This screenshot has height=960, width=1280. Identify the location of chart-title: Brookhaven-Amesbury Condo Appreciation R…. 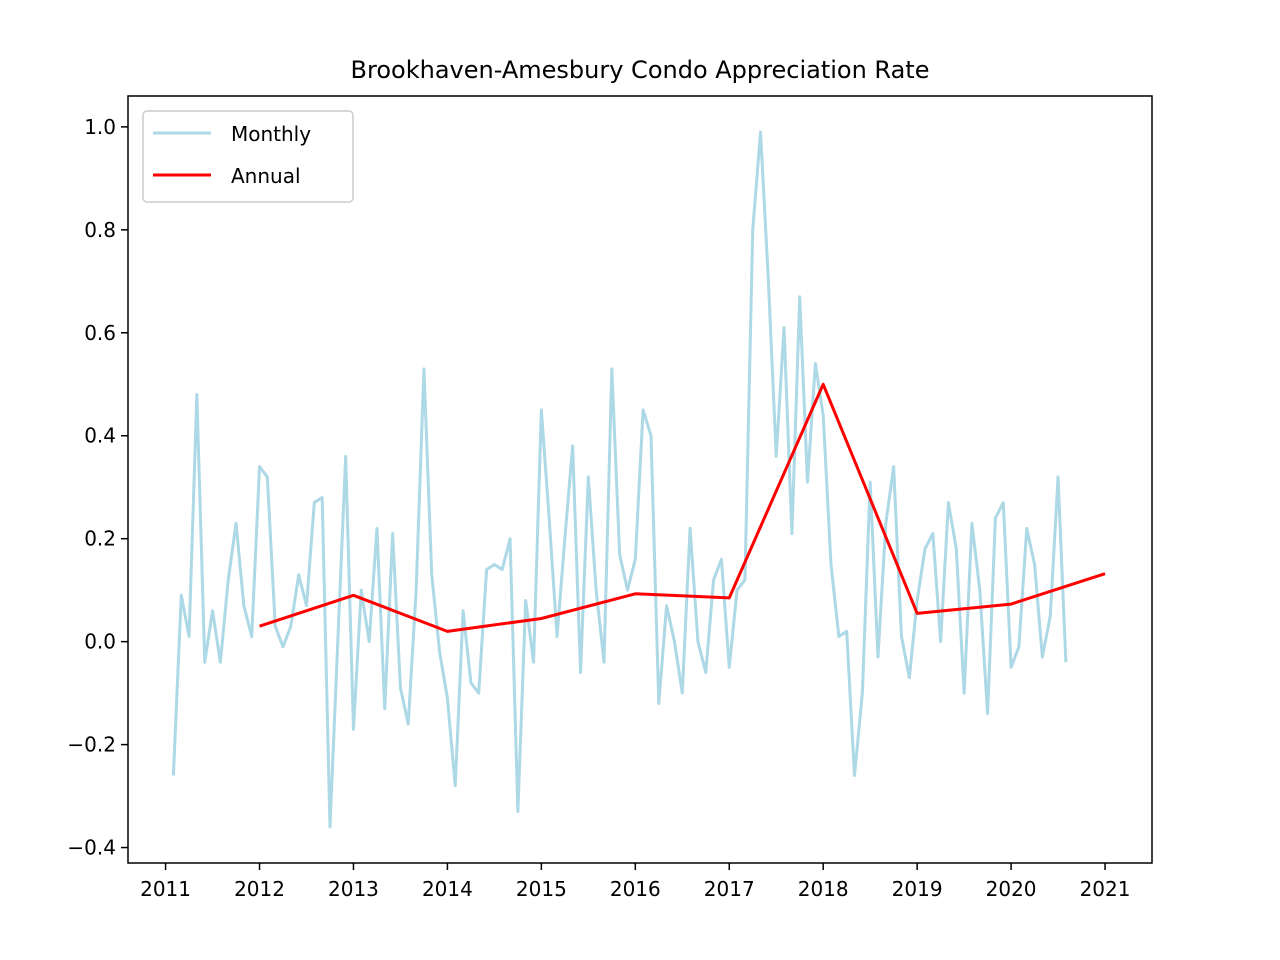
(640, 70).